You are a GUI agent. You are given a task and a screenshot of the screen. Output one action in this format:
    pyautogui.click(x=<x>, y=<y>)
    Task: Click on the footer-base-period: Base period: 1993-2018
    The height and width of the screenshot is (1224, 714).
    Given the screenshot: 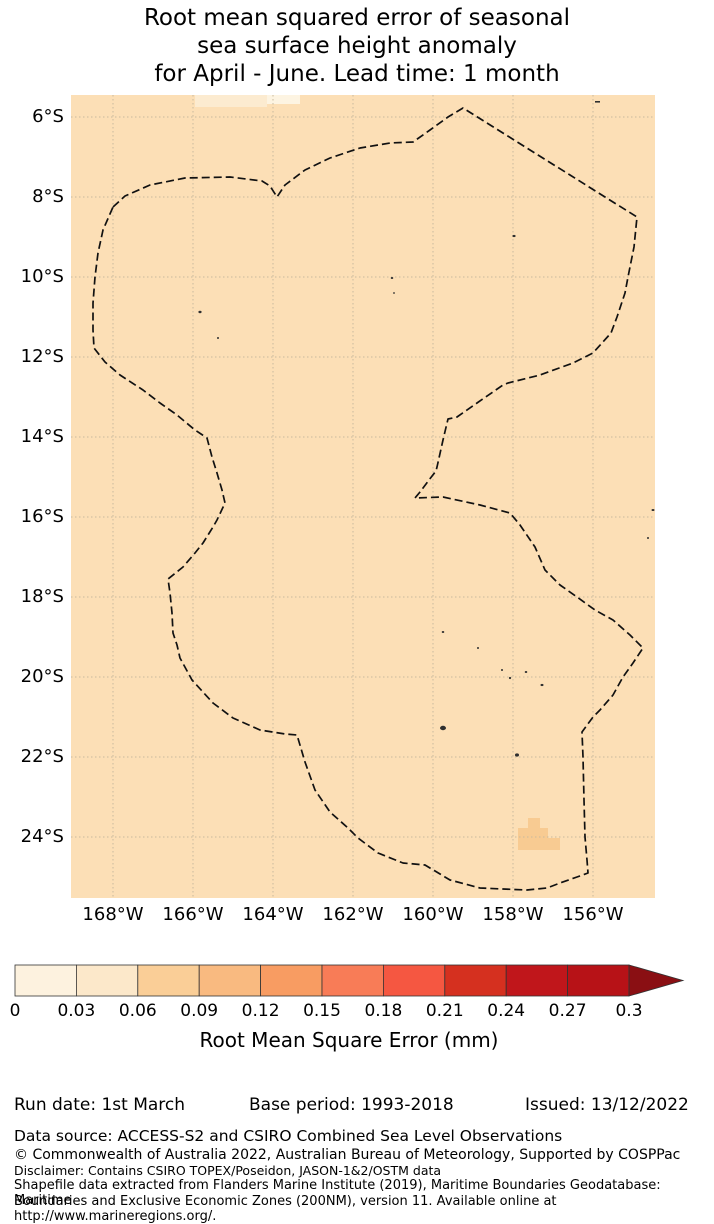 What is the action you would take?
    pyautogui.click(x=351, y=1105)
    